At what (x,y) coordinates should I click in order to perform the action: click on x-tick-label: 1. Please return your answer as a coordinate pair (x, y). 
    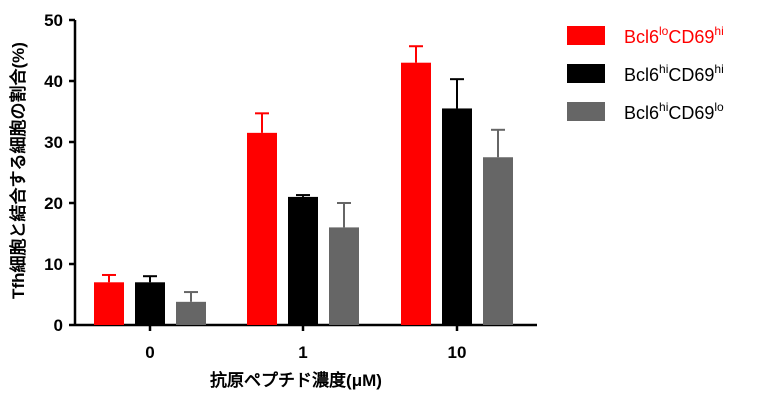
    Looking at the image, I should click on (302, 352).